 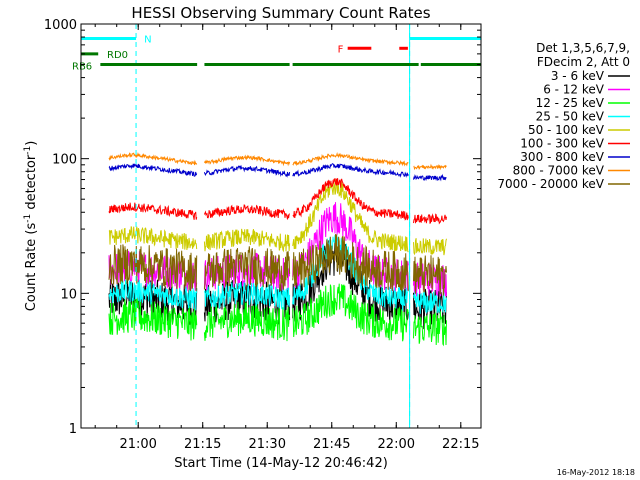 What do you see at coordinates (73, 429) in the screenshot?
I see `y-tick-label: 1` at bounding box center [73, 429].